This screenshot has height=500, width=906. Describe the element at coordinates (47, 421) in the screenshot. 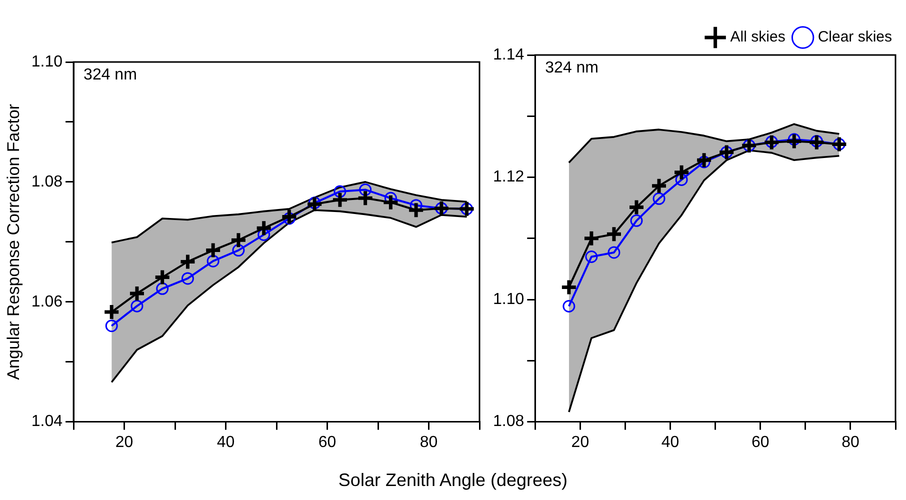

I see `y-tick-label: 1.04` at that location.